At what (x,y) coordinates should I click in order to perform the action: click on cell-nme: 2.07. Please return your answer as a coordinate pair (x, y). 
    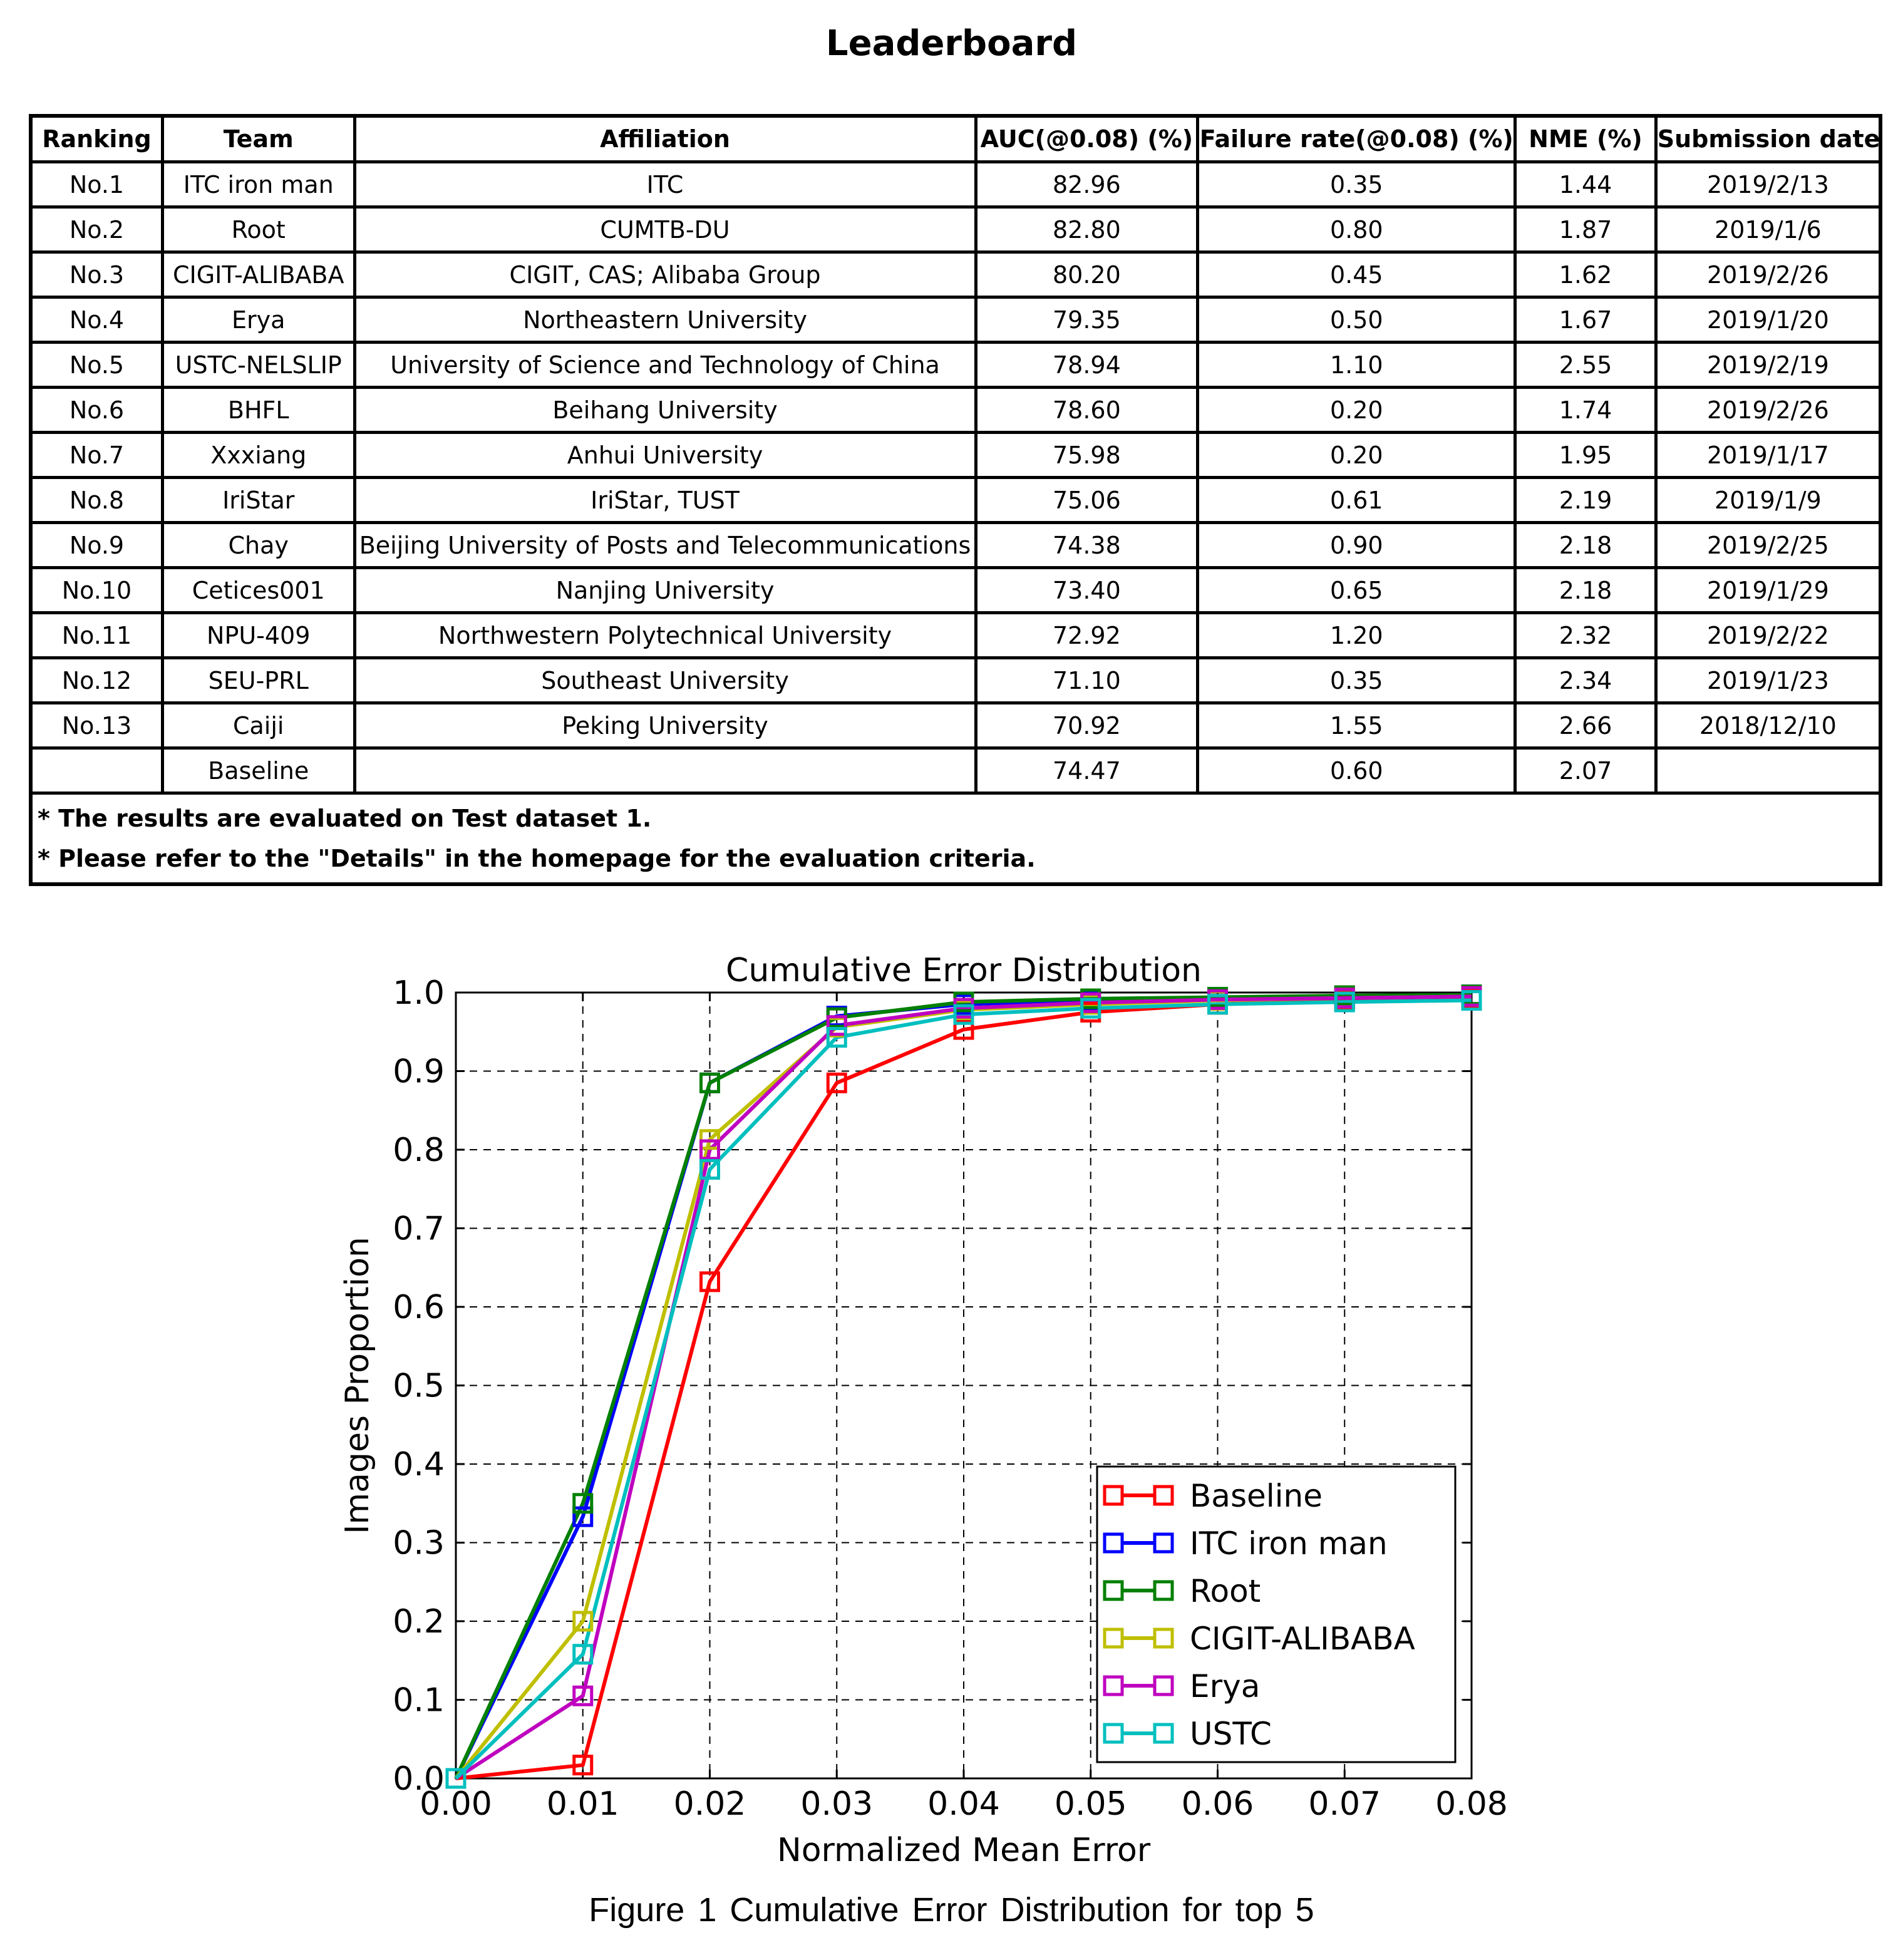
    Looking at the image, I should click on (1586, 771).